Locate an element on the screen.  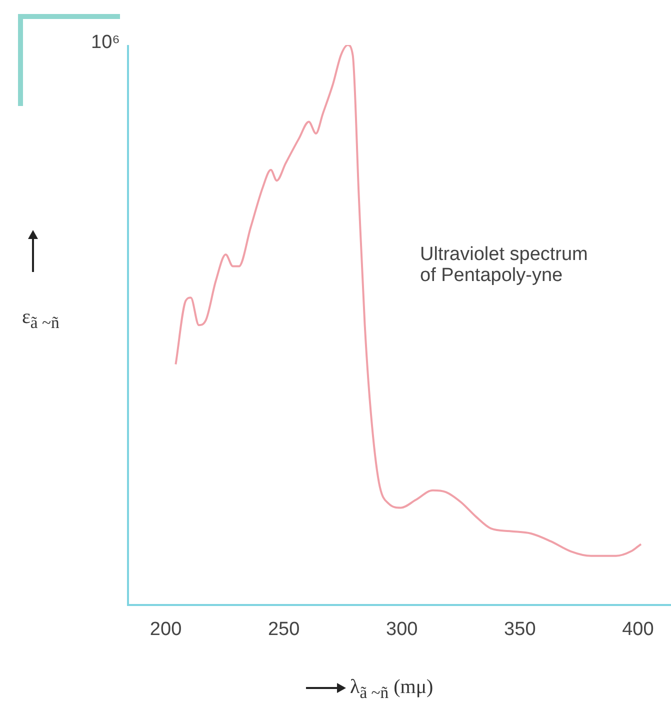
x-tick-label: 400 is located at coordinates (638, 629).